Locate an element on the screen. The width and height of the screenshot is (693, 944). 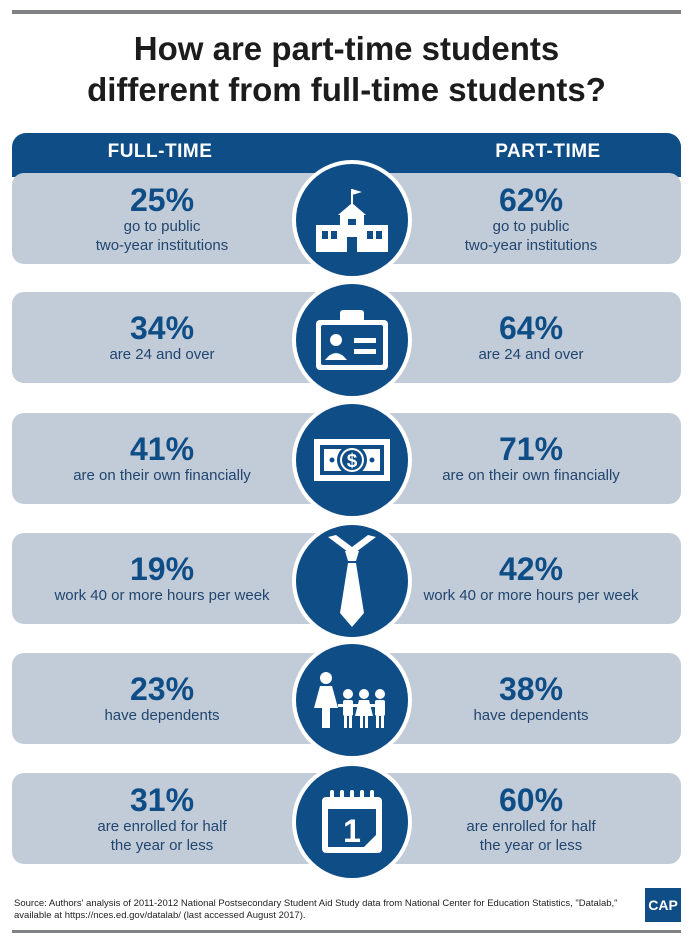
dollar-symbol: $ is located at coordinates (352, 461).